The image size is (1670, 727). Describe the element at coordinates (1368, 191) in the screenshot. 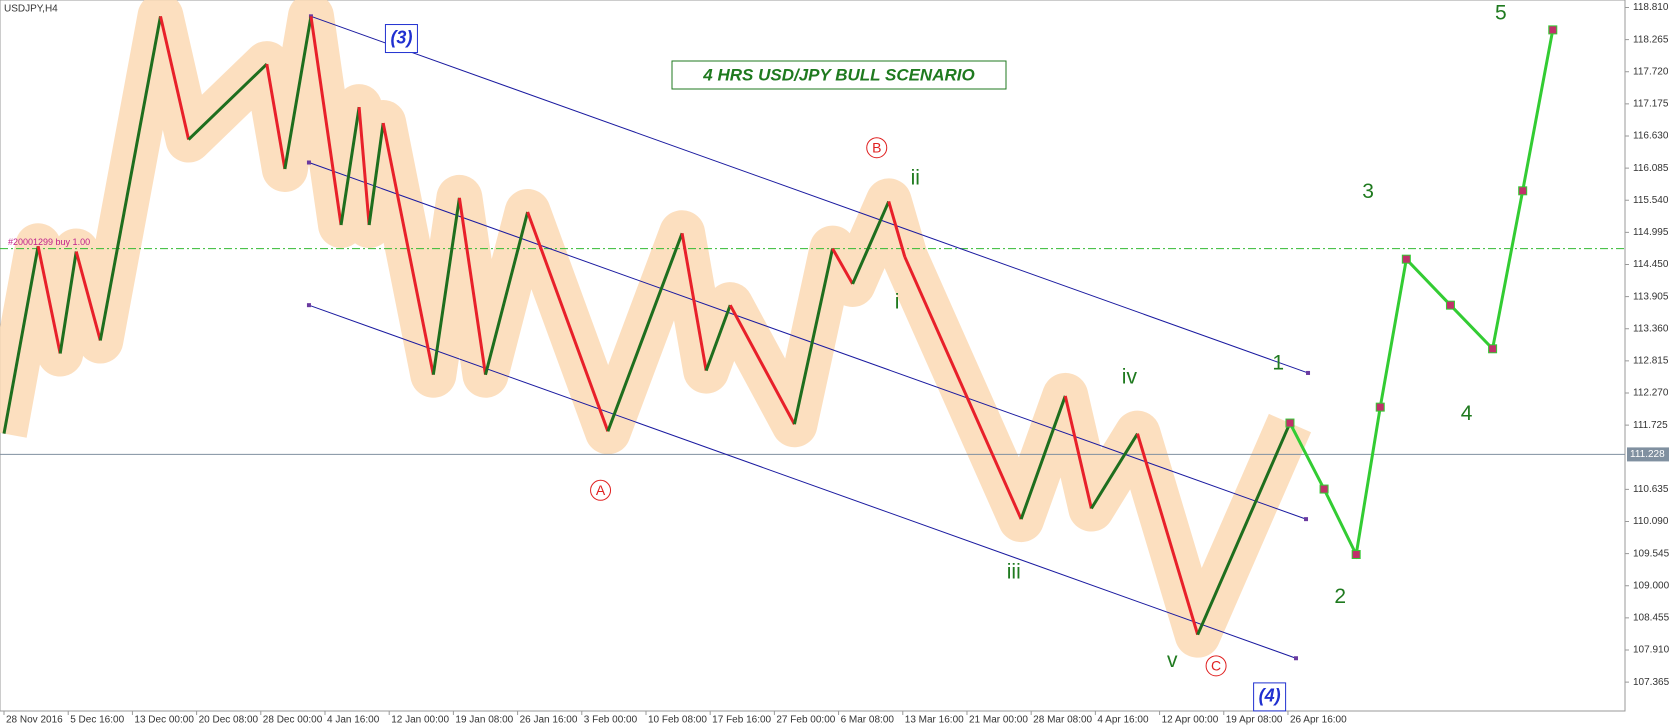

I see `wave-label: 3` at that location.